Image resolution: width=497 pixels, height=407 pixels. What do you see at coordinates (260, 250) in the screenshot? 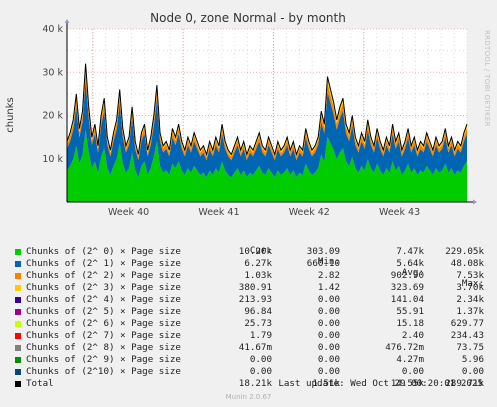
I see `header-cur: Cur:` at bounding box center [260, 250].